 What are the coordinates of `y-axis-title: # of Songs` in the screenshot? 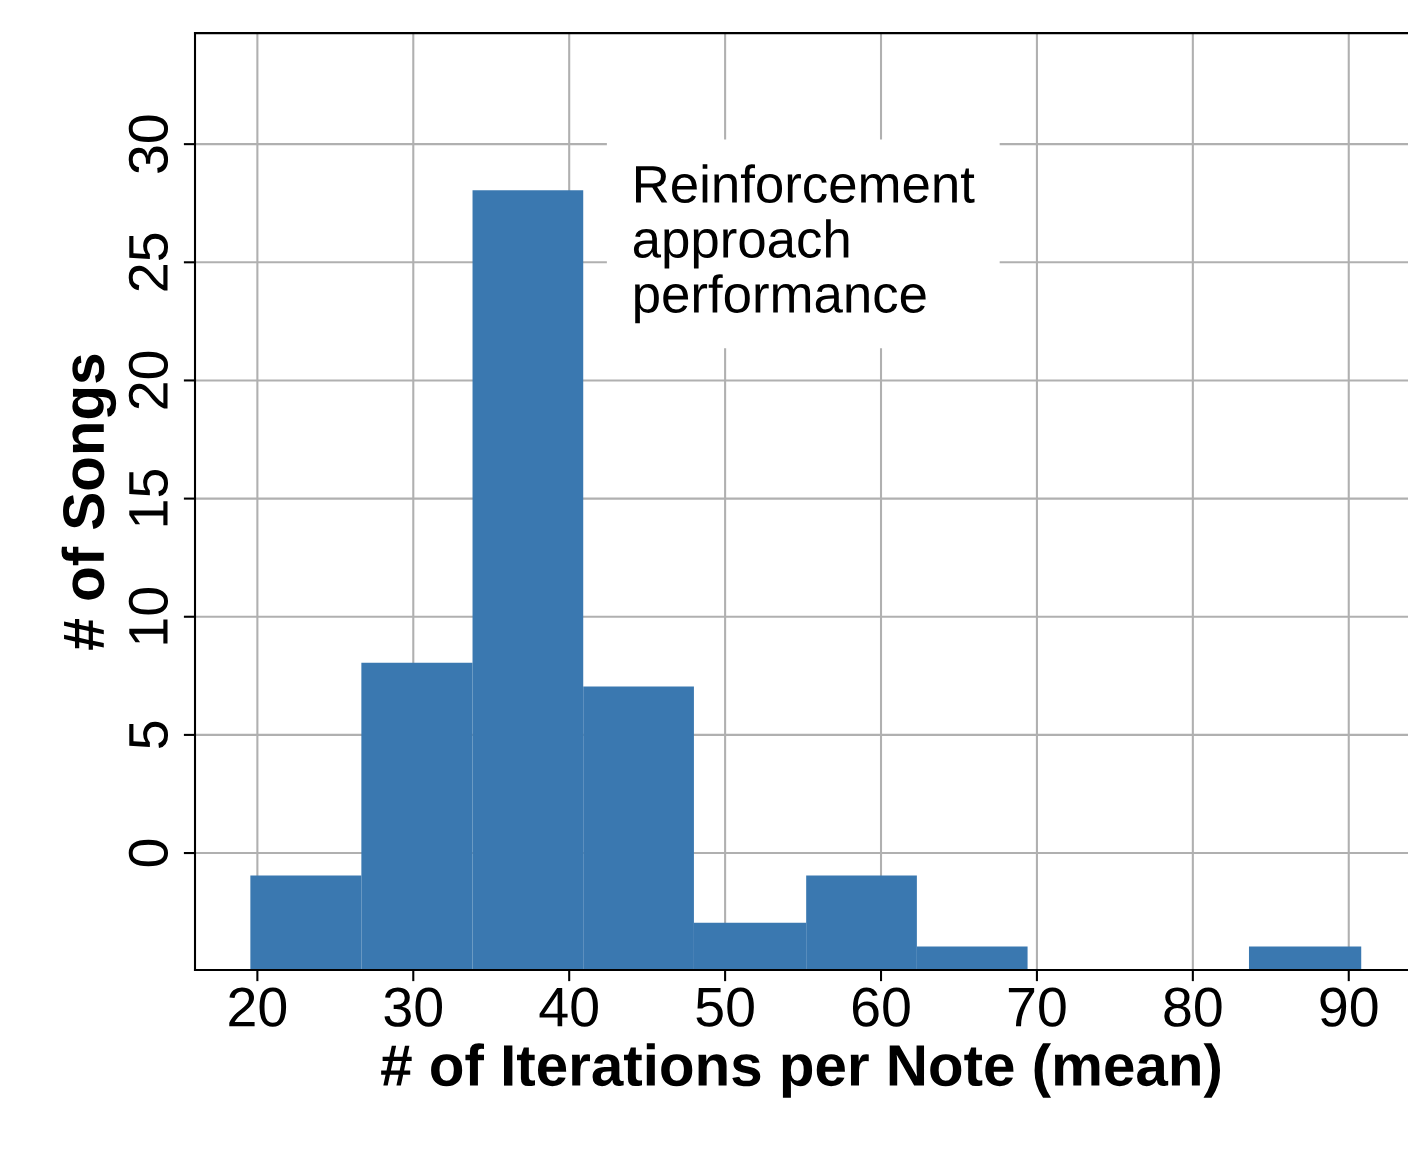 It's located at (89, 502).